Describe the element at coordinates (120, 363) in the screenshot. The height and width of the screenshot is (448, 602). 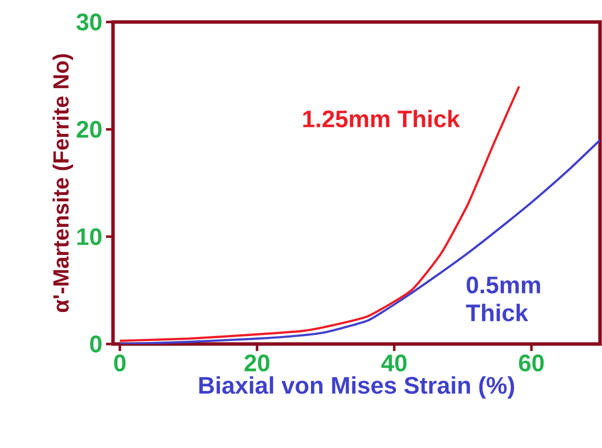
I see `x-tick-label: 0` at that location.